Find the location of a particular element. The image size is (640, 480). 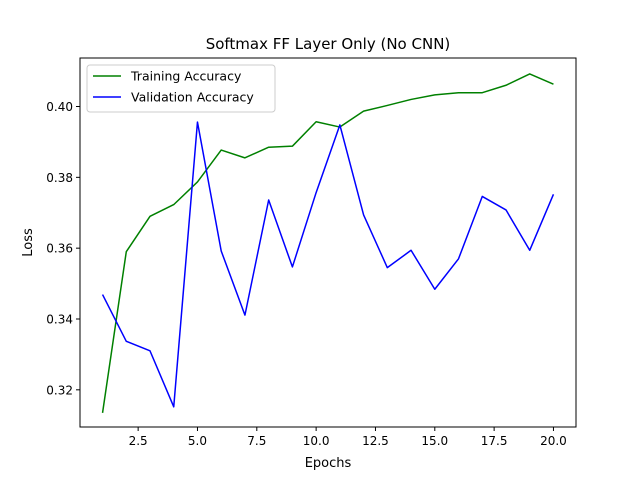

x-tick-label: 5.0 is located at coordinates (197, 441).